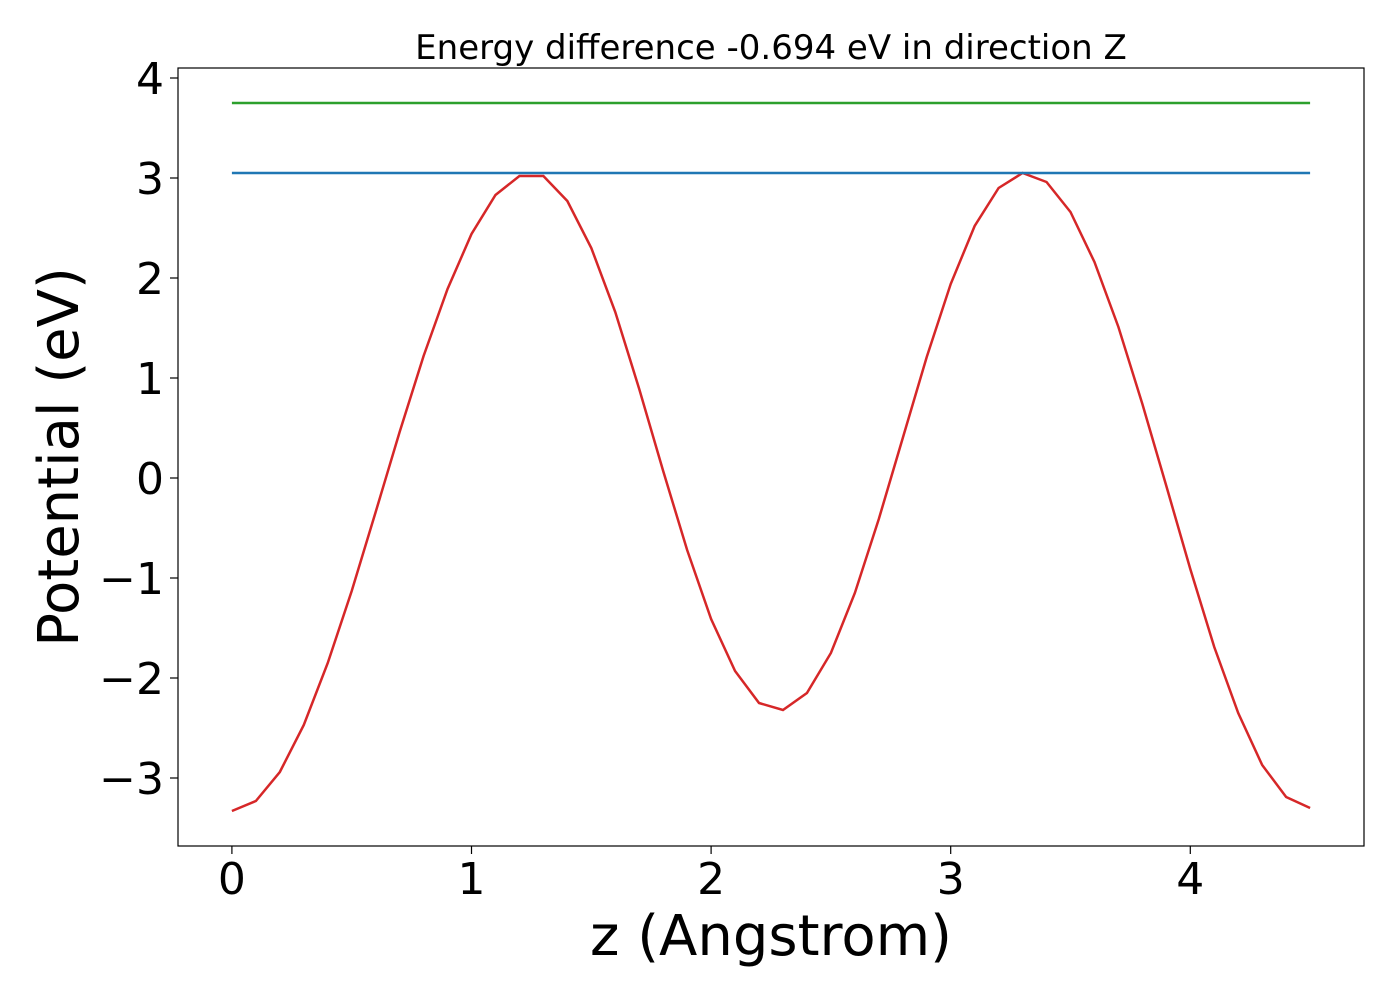 The width and height of the screenshot is (1400, 1000). Describe the element at coordinates (150, 79) in the screenshot. I see `y-tick-label: 4` at that location.